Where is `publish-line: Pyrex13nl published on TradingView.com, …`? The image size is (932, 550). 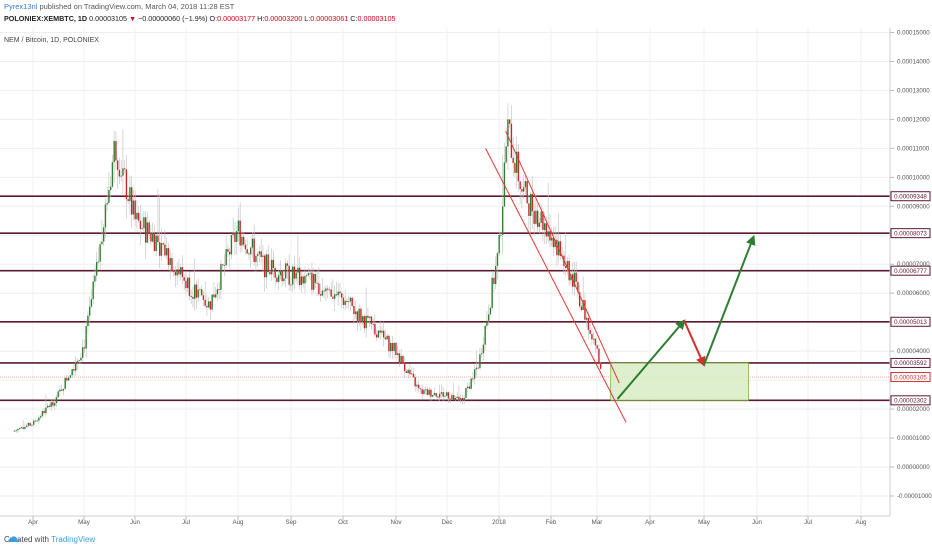 publish-line: Pyrex13nl published on TradingView.com, … is located at coordinates (119, 6).